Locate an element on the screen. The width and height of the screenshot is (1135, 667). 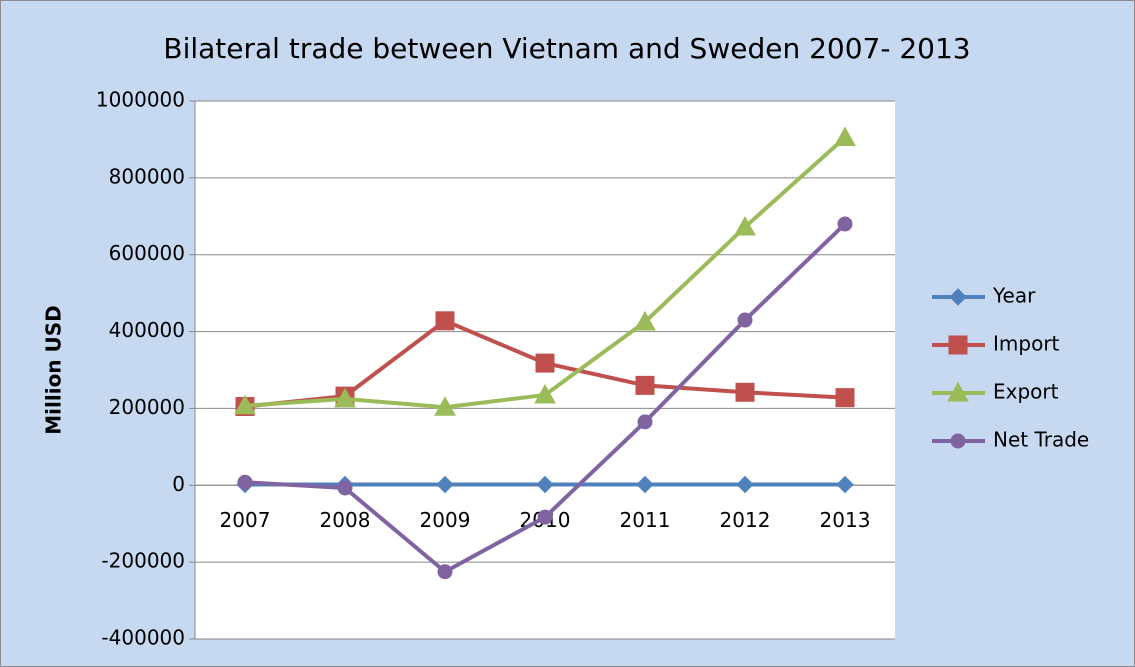
y-tick-label: 0 is located at coordinates (178, 484).